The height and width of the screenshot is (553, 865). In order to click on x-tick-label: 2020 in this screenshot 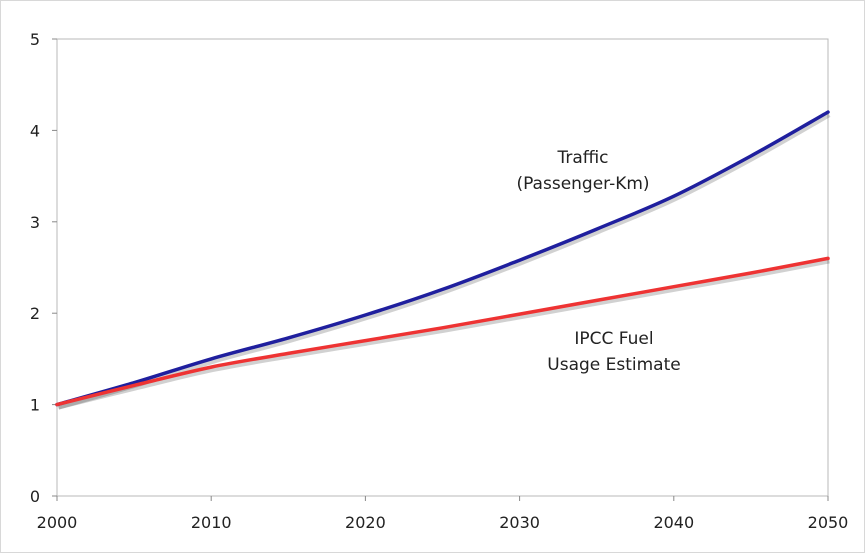, I will do `click(365, 522)`.